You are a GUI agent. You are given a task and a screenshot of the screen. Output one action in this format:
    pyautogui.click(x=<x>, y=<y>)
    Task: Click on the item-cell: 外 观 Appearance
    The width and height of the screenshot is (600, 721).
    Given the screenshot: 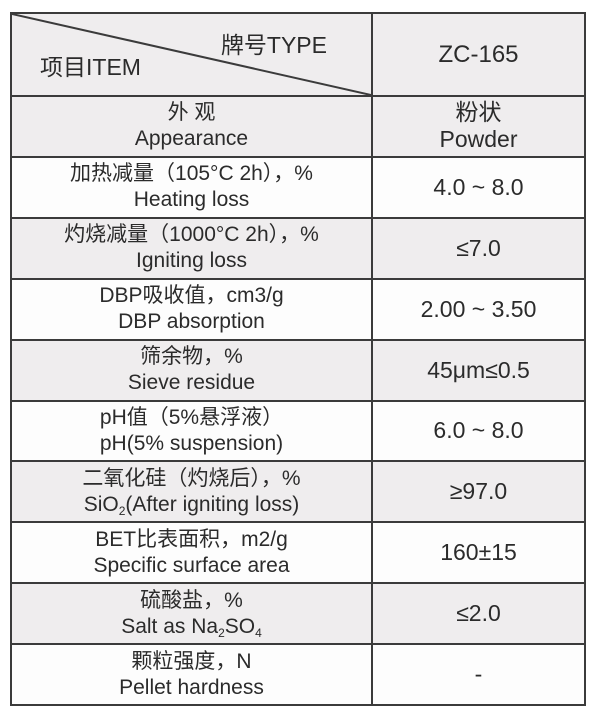 What is the action you would take?
    pyautogui.click(x=192, y=126)
    